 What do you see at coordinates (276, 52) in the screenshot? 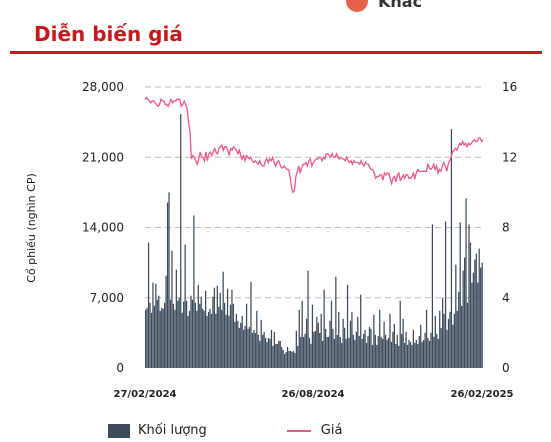
I see `title-divider` at bounding box center [276, 52].